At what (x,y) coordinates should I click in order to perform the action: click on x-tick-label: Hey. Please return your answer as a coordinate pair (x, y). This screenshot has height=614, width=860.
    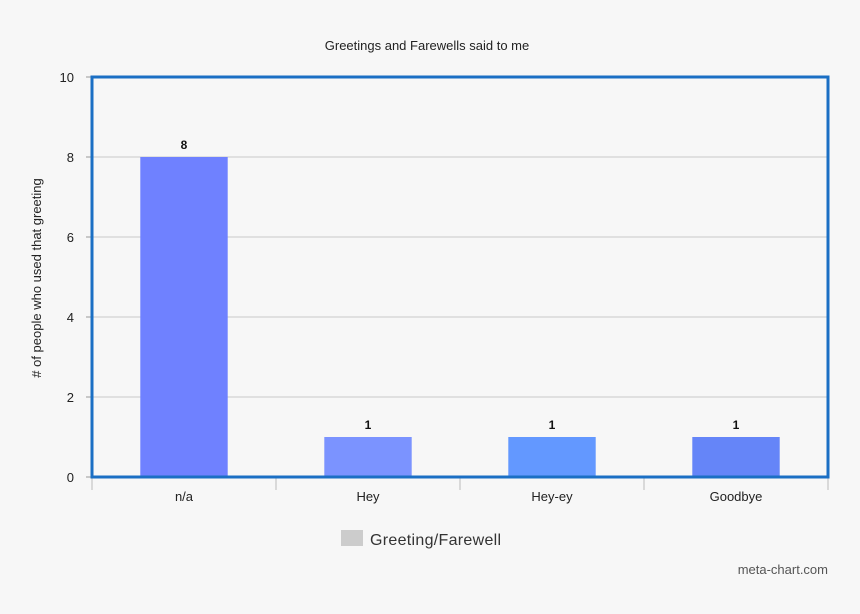
    Looking at the image, I should click on (368, 496).